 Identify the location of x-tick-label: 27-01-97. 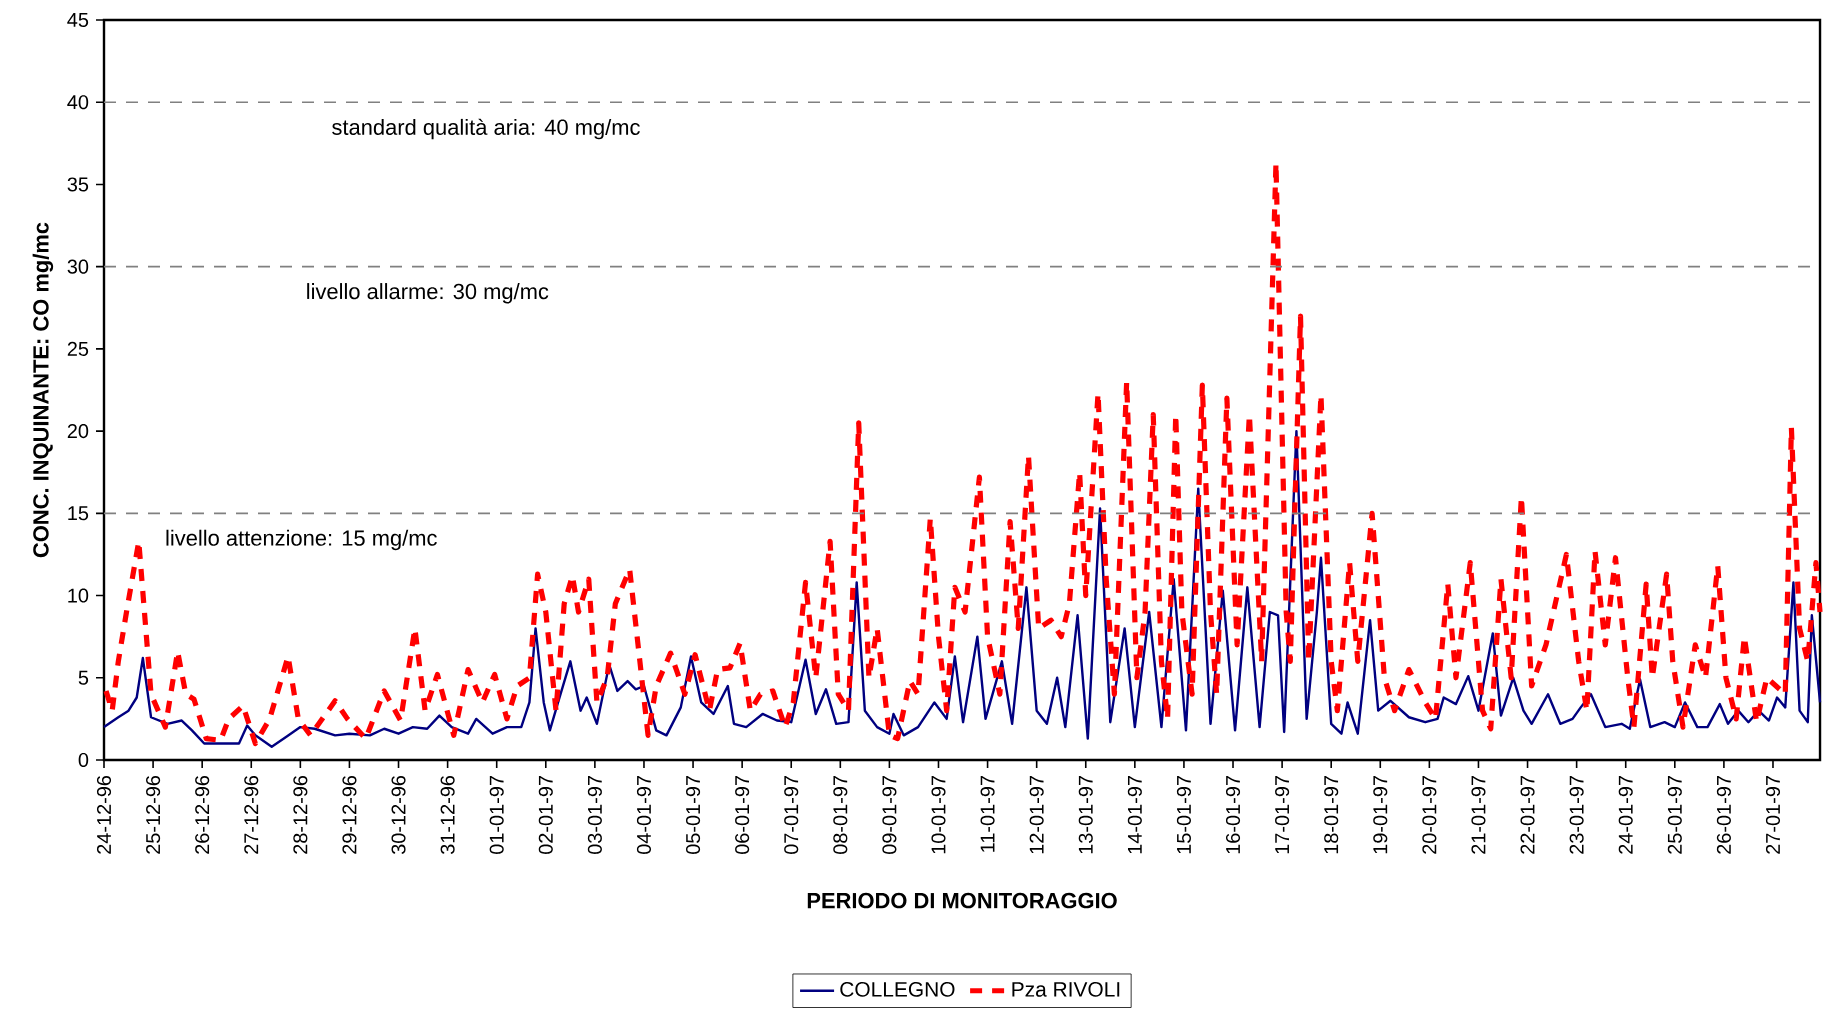
(1773, 815).